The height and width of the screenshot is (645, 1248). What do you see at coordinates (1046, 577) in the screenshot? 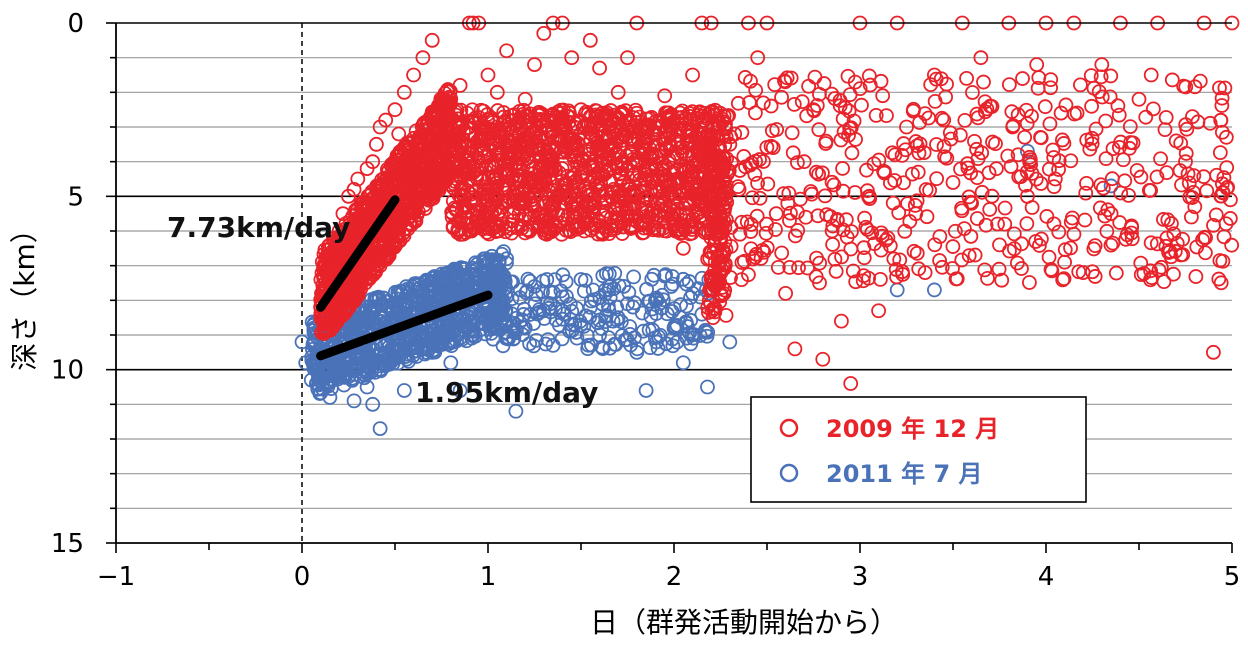
I see `x-tick-label: 4` at bounding box center [1046, 577].